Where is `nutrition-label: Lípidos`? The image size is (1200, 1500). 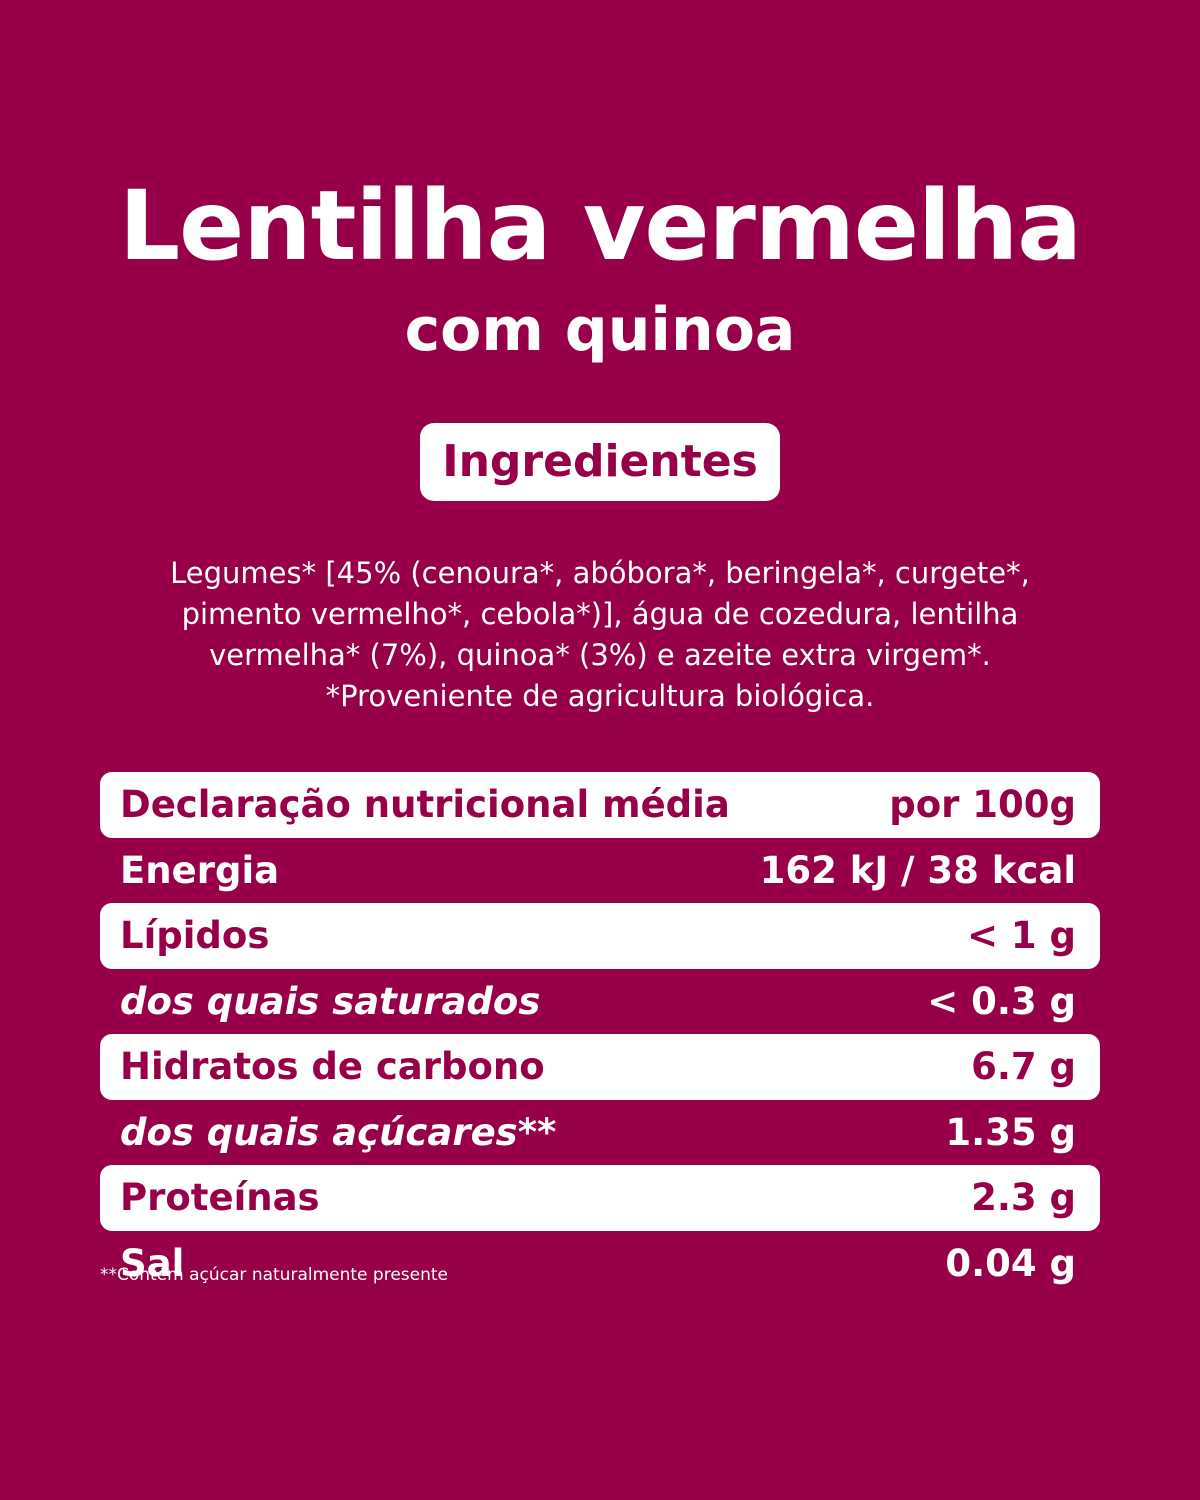
nutrition-label: Lípidos is located at coordinates (195, 936).